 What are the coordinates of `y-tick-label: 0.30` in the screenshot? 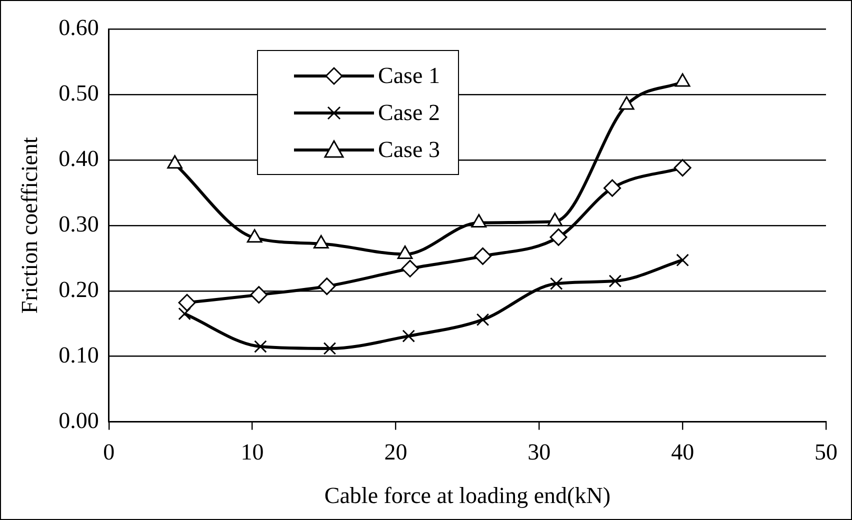 It's located at (78, 223).